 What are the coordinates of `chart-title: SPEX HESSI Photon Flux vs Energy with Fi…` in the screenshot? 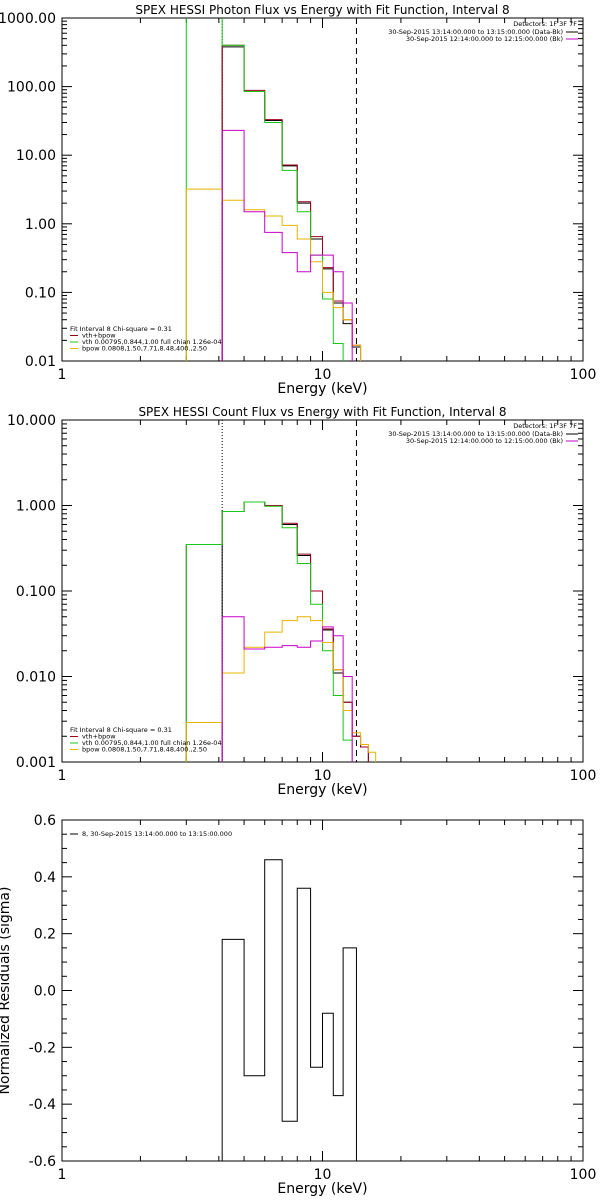 It's located at (322, 10).